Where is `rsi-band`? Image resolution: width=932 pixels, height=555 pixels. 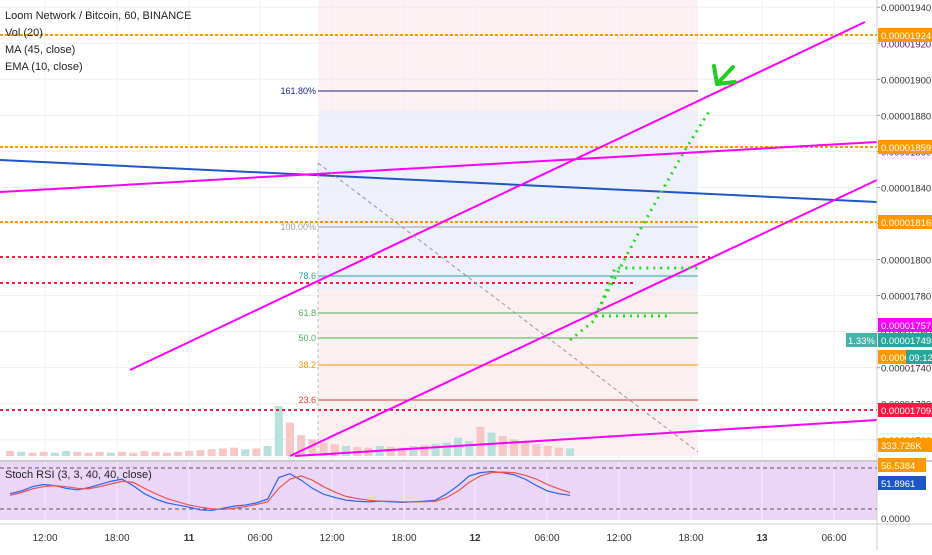 rsi-band is located at coordinates (438, 491).